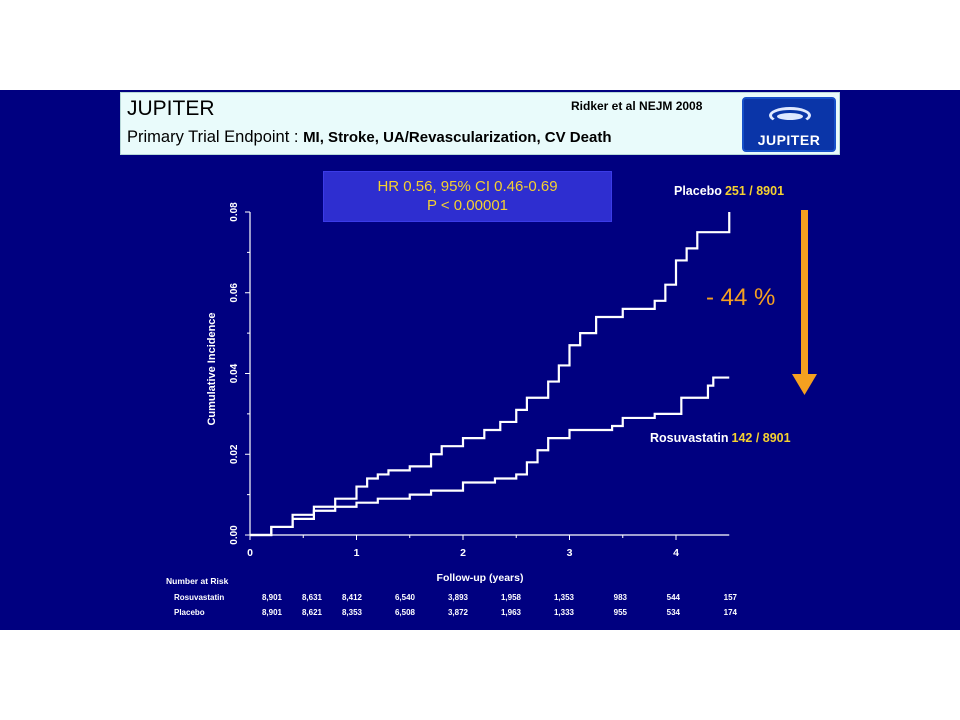 The width and height of the screenshot is (960, 720). Describe the element at coordinates (357, 553) in the screenshot. I see `x-tick-label: 1` at that location.